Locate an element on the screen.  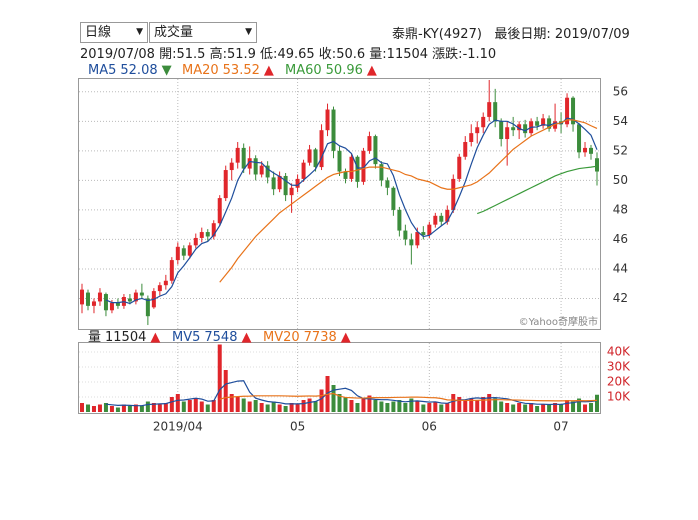
y-tick-label: 52 is located at coordinates (620, 150).